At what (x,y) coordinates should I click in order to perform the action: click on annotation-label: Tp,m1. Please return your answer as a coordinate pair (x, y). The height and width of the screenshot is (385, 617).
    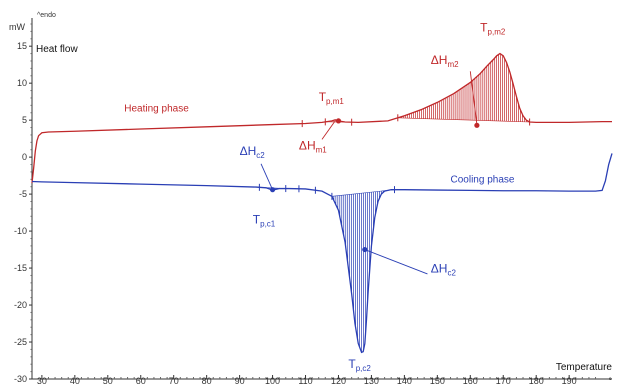
    Looking at the image, I should click on (332, 98).